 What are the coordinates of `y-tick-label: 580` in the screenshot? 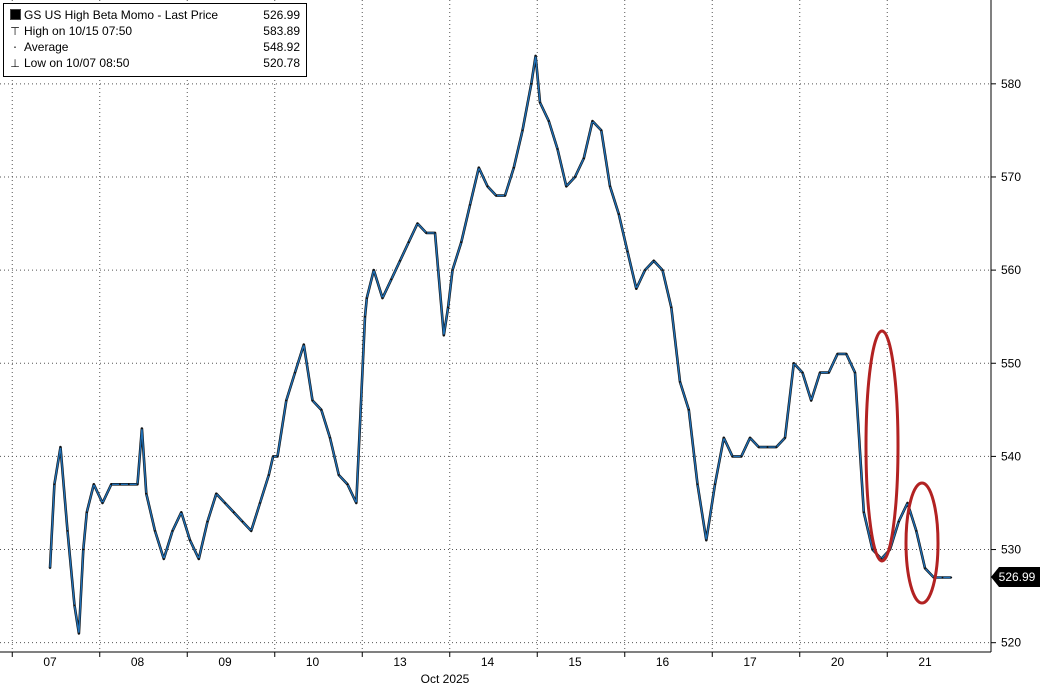 It's located at (1011, 84).